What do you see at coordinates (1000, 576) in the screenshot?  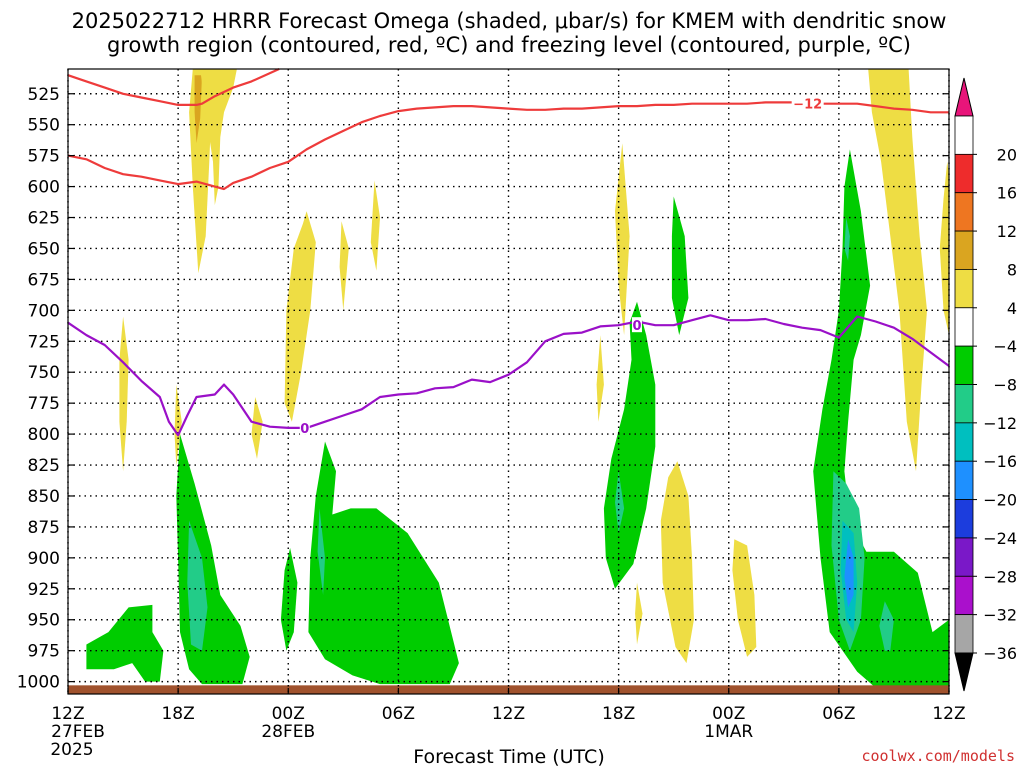 I see `colorbar-label: −28` at bounding box center [1000, 576].